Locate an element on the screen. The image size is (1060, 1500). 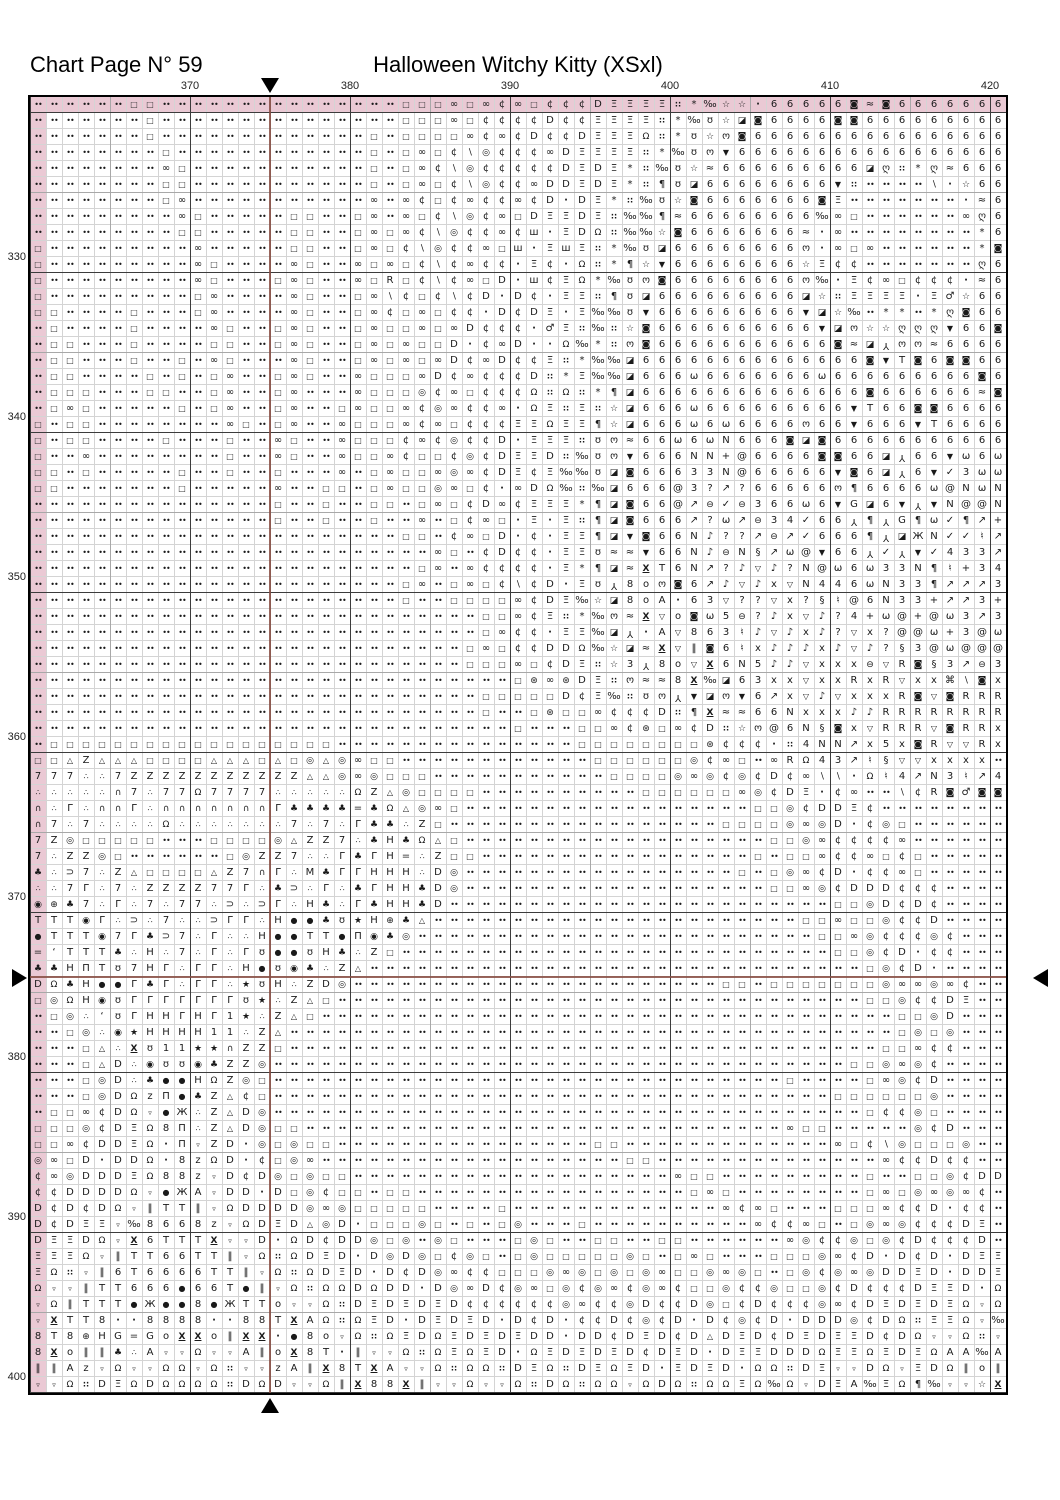
stitch-cell: ✓ is located at coordinates (934, 552).